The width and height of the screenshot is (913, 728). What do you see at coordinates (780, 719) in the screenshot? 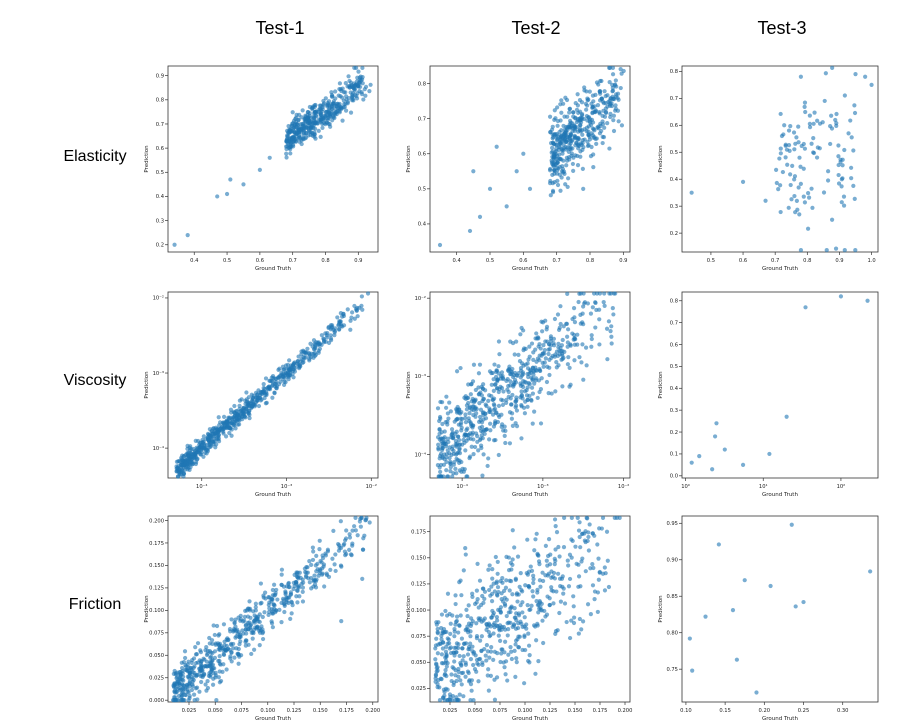
I see `friction-test-3-x-axis-label: Ground Truth` at bounding box center [780, 719].